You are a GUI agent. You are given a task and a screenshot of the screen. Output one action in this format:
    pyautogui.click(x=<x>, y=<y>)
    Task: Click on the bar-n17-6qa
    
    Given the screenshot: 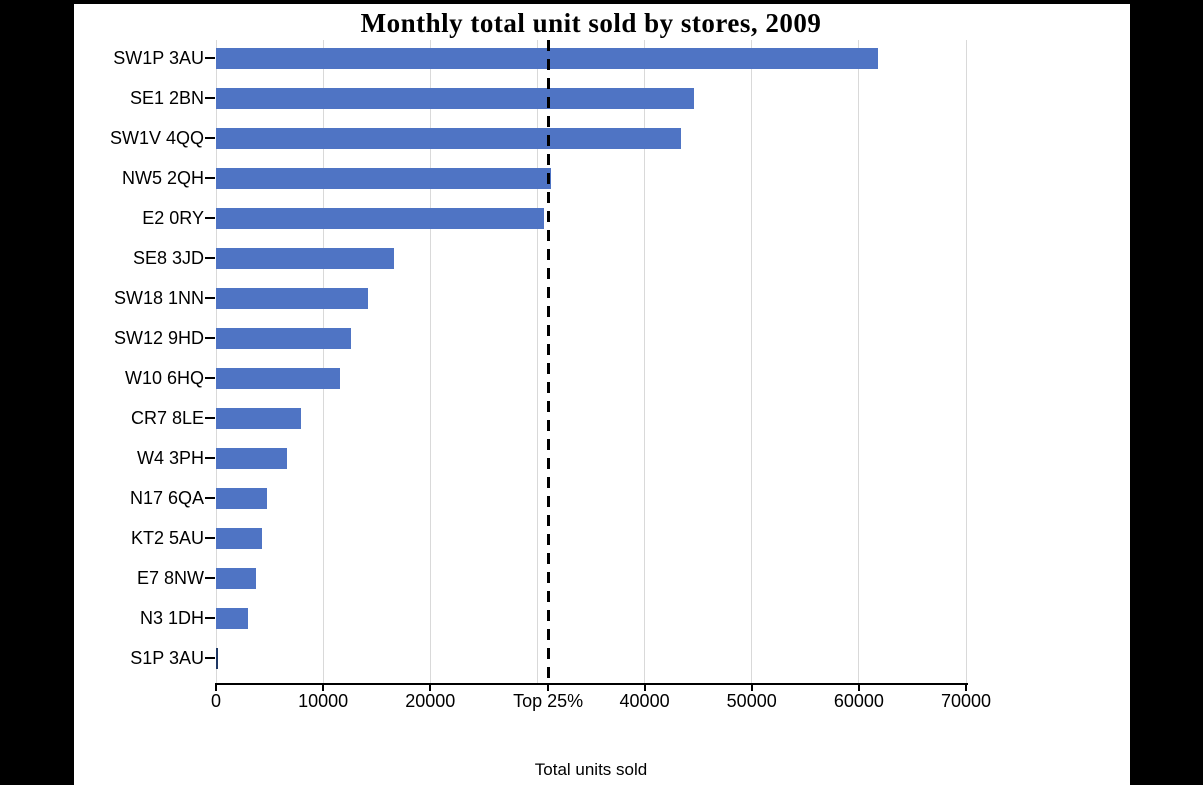 What is the action you would take?
    pyautogui.click(x=242, y=498)
    